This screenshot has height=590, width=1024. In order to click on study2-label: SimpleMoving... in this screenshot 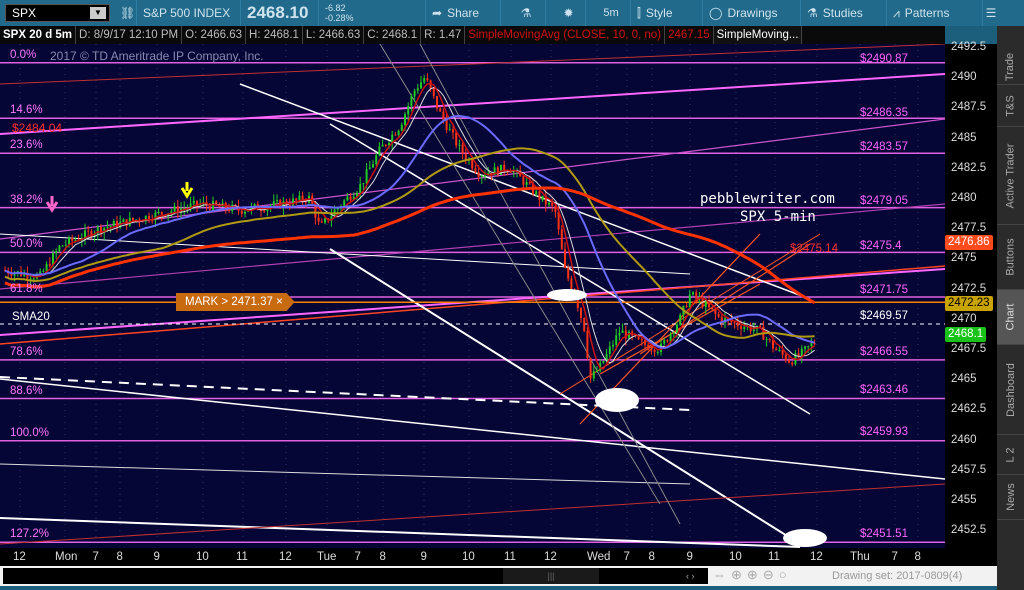, I will do `click(758, 35)`.